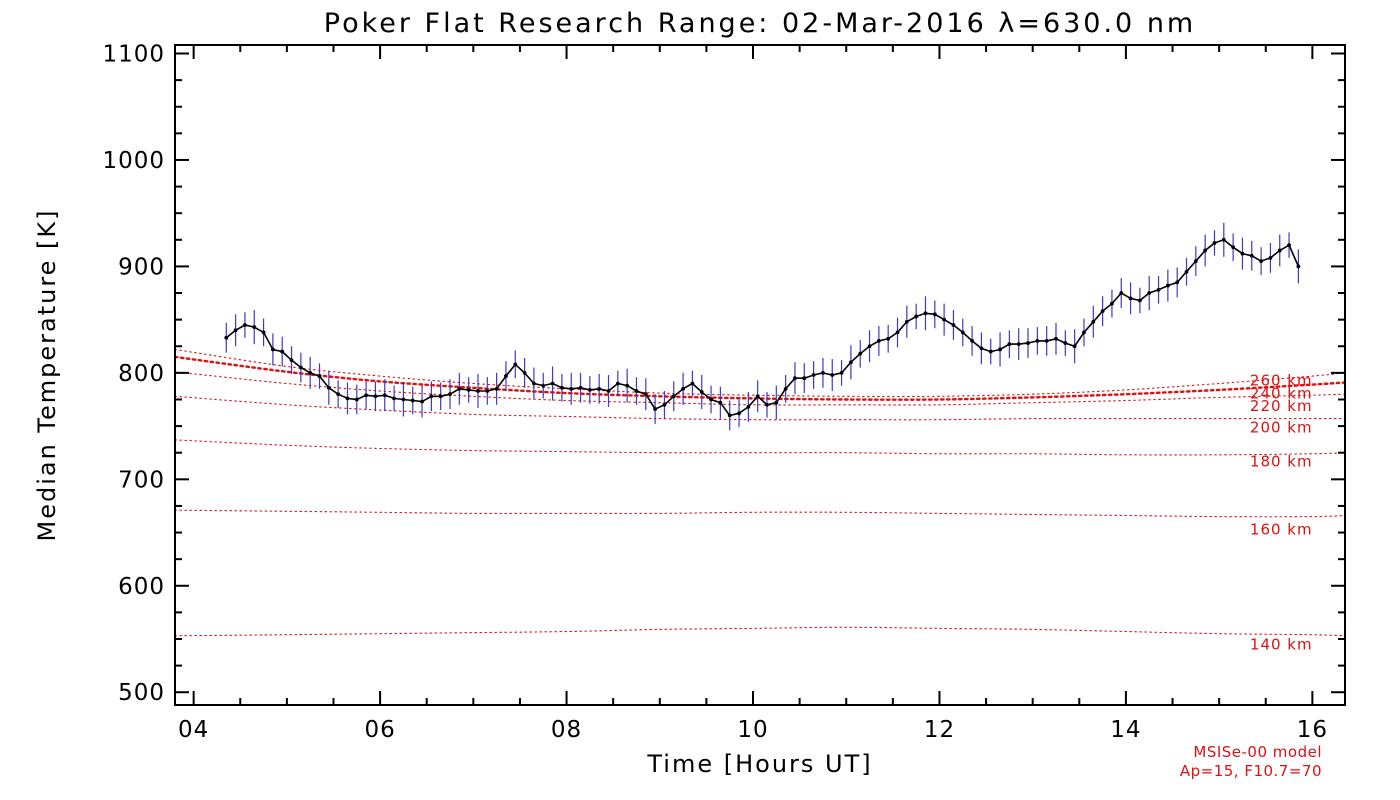 The width and height of the screenshot is (1400, 800). Describe the element at coordinates (1257, 752) in the screenshot. I see `model-annotation-name: MSISe-00 model` at that location.